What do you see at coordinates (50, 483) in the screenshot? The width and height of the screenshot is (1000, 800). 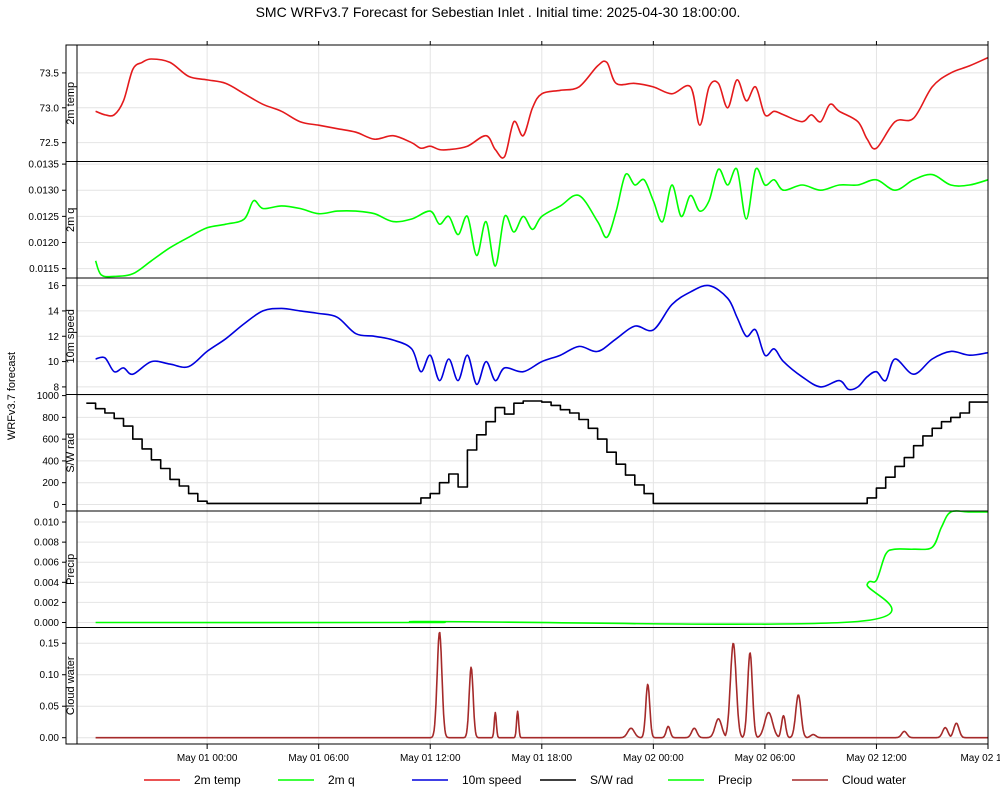 I see `y-tick-label: 200` at bounding box center [50, 483].